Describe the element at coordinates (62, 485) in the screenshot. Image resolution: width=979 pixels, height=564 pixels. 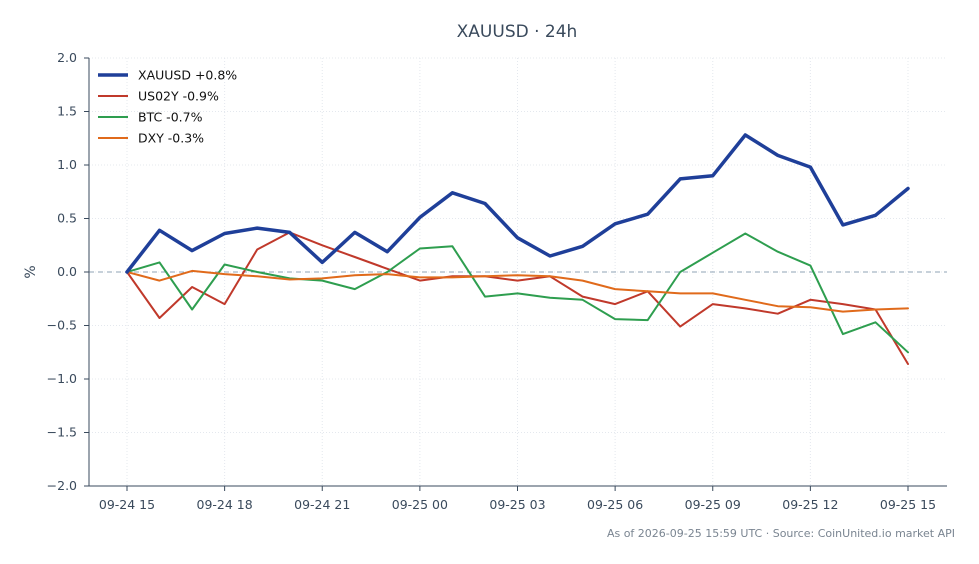
I see `y-tick-label: −2.0` at that location.